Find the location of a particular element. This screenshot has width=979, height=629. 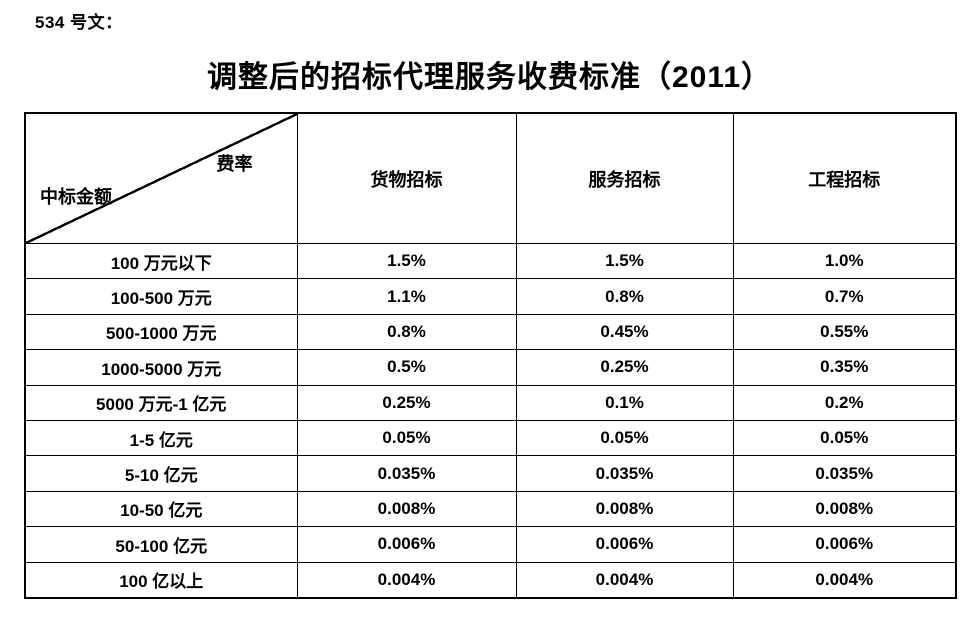

page-title: 调整后的招标代理服务收费标准（2011） is located at coordinates (489, 77).